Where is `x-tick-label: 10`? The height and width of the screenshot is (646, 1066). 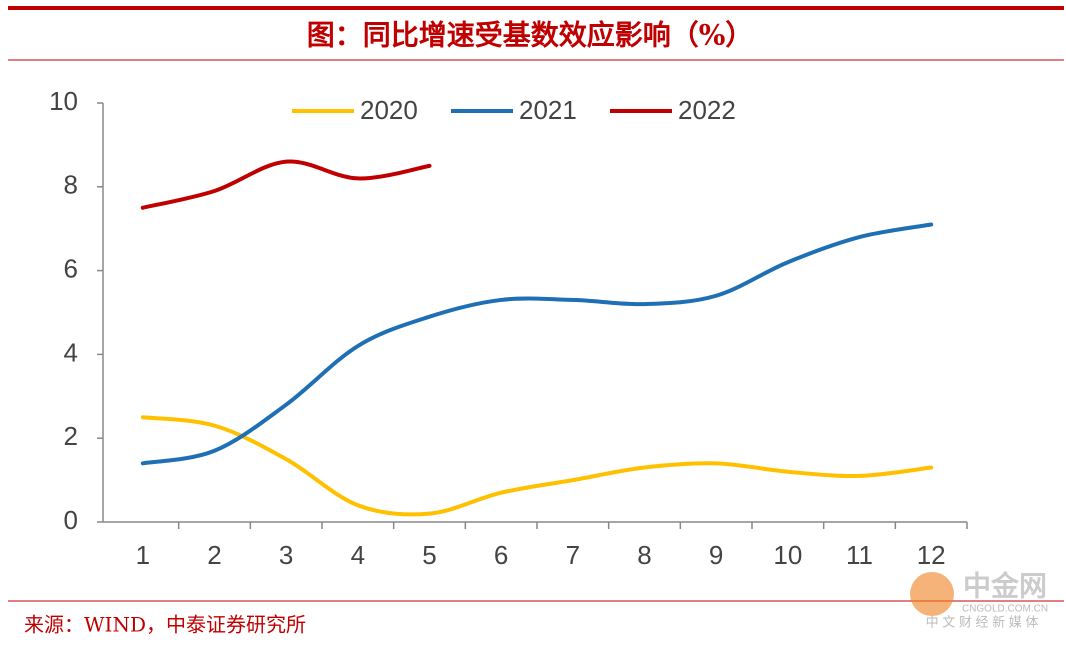
x-tick-label: 10 is located at coordinates (787, 555).